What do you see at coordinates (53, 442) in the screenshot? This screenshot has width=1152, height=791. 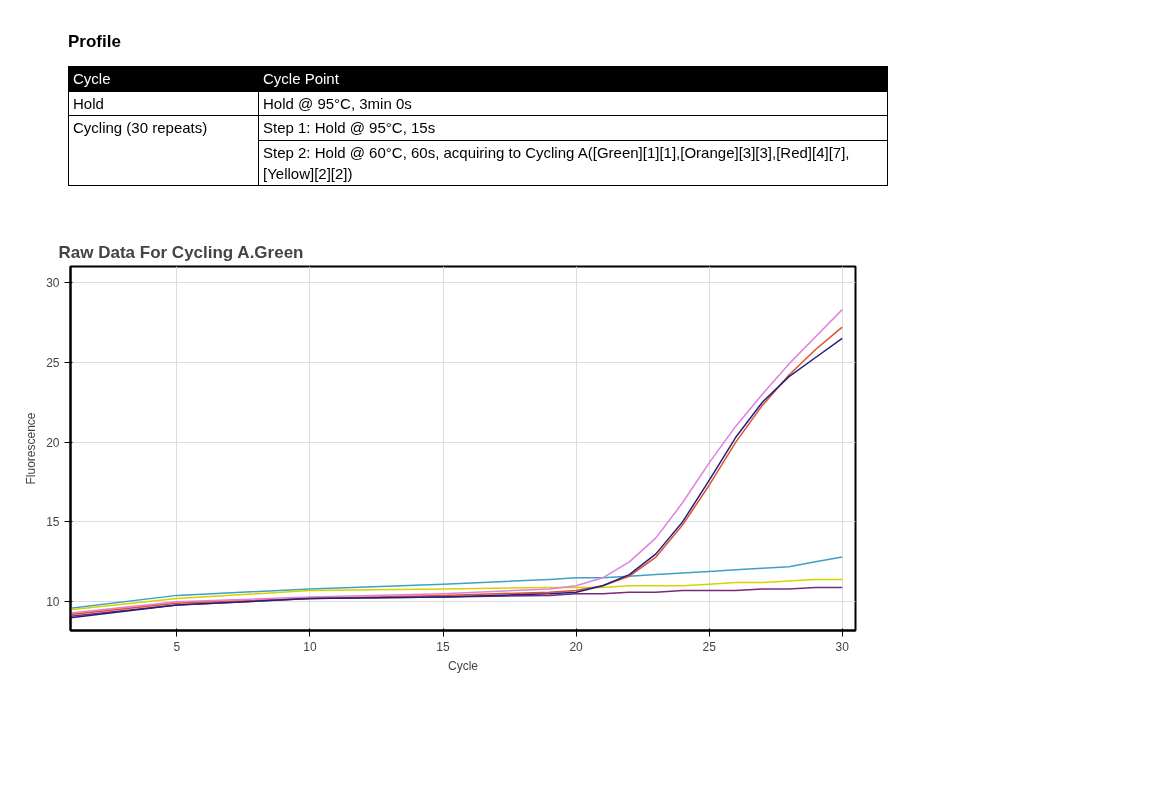 I see `y-tick-label: 20` at bounding box center [53, 442].